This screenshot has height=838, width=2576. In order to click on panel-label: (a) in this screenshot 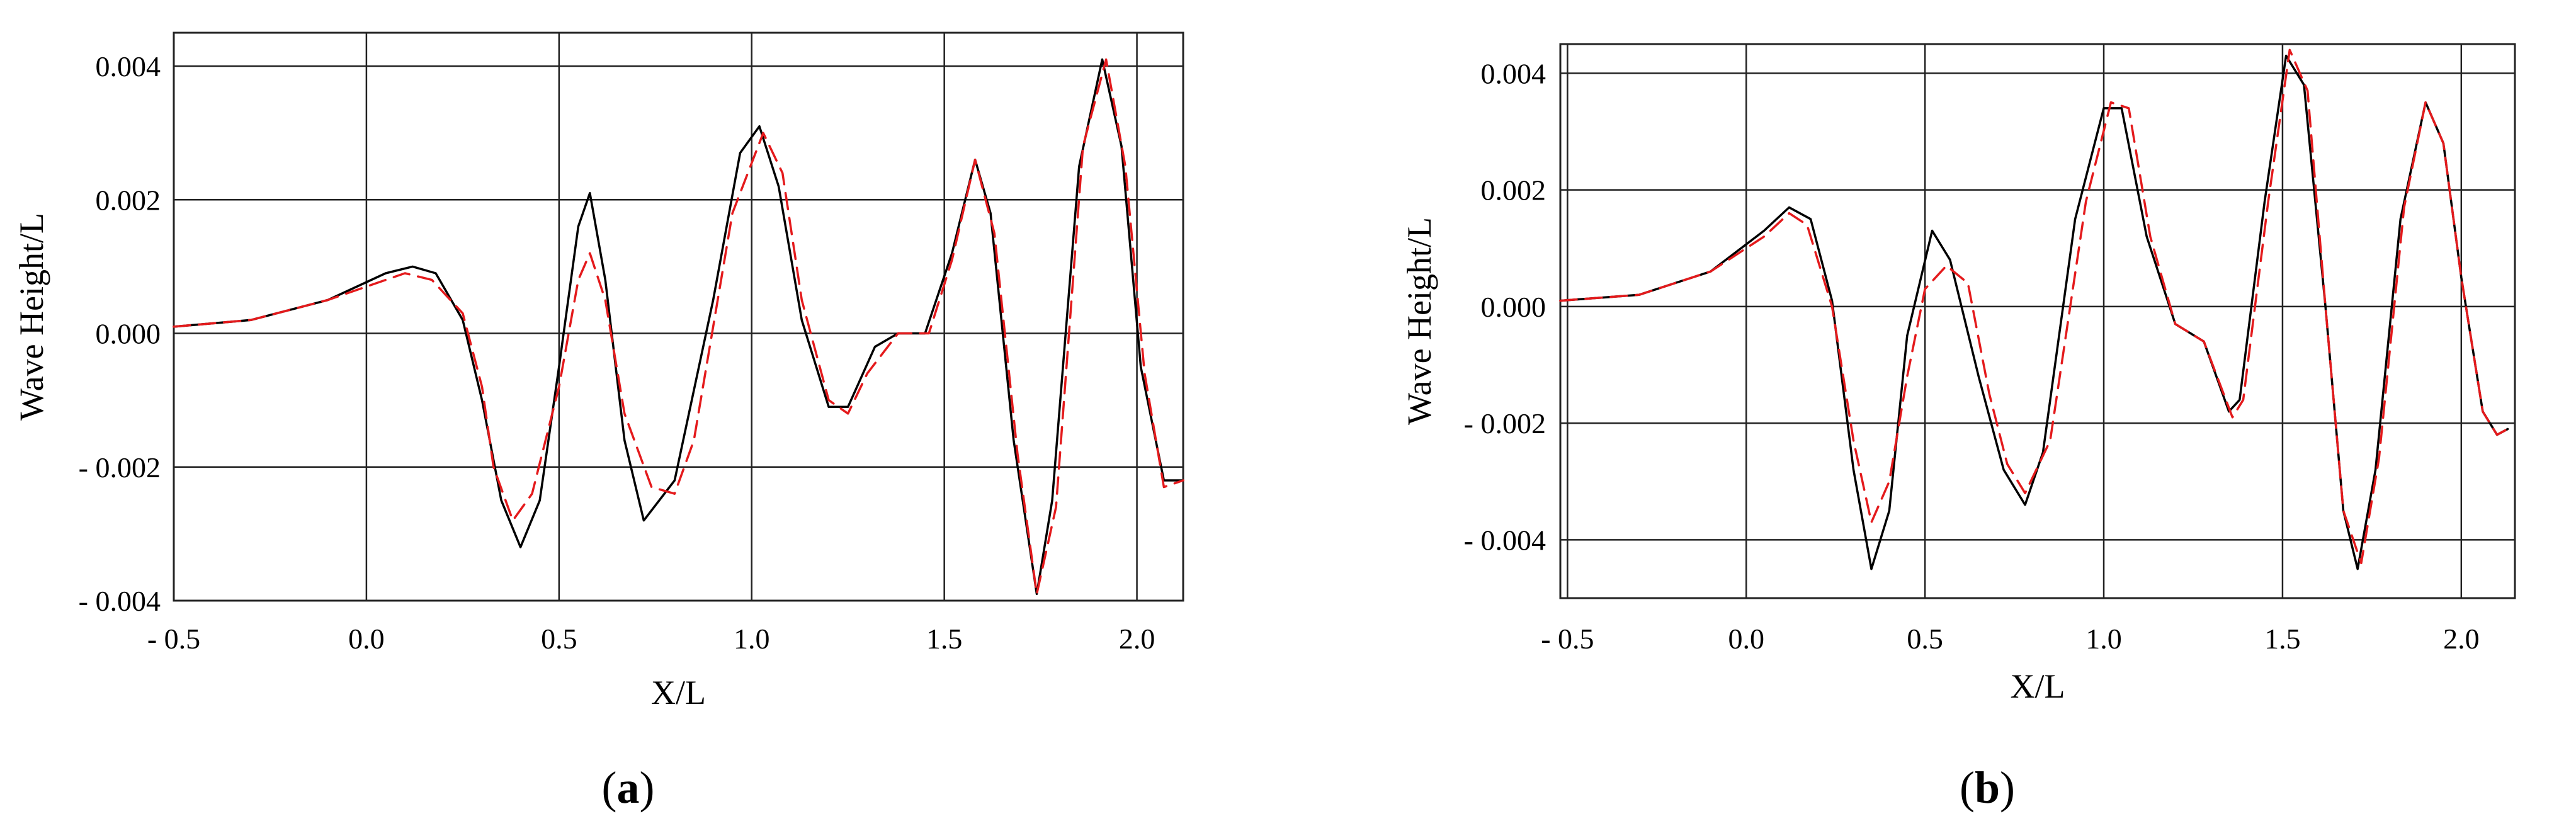, I will do `click(628, 787)`.